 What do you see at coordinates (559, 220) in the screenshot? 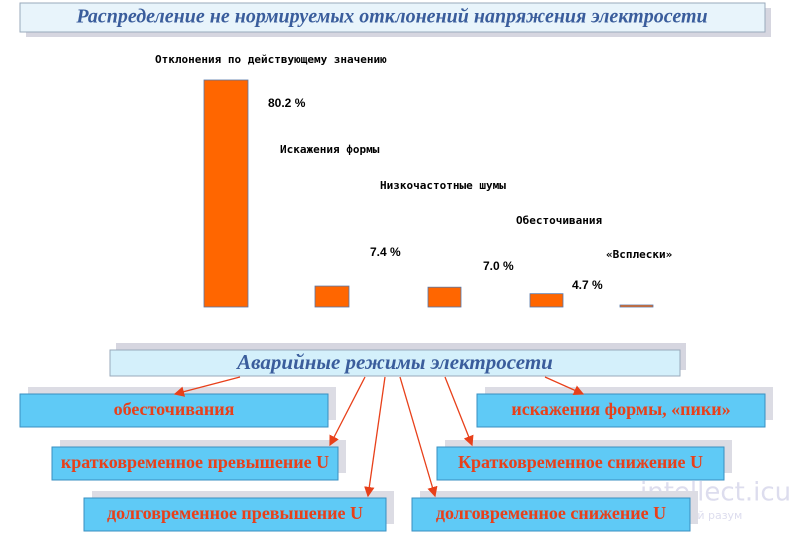
I see `category-label: Обесточивания` at bounding box center [559, 220].